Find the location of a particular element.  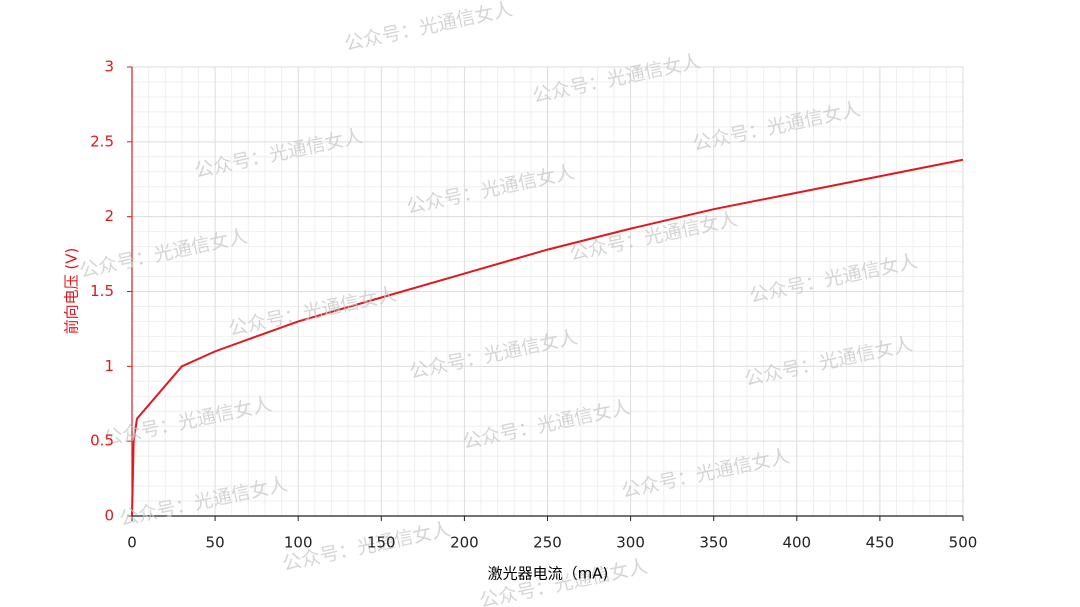

y-tick-label: 2.5 is located at coordinates (102, 141).